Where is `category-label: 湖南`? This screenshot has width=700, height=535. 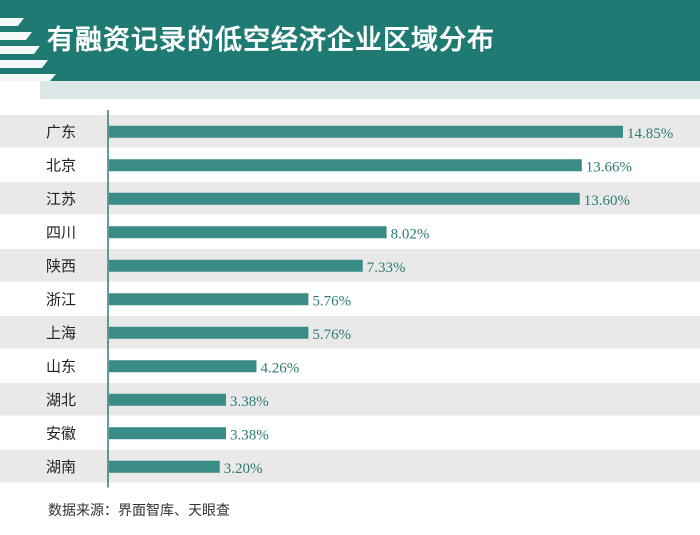
category-label: 湖南 is located at coordinates (61, 467).